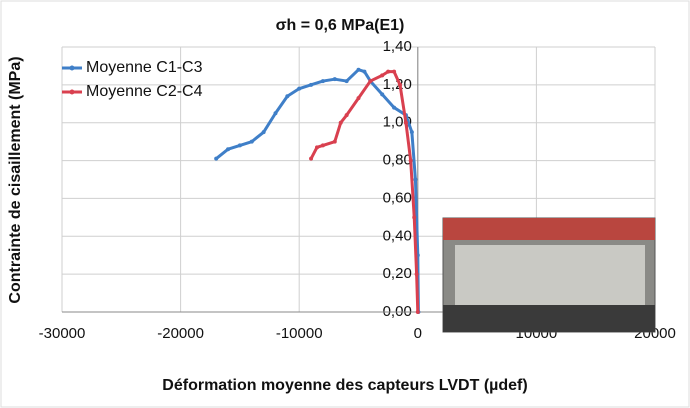  Describe the element at coordinates (62, 333) in the screenshot. I see `x-tick-label: -30000` at that location.